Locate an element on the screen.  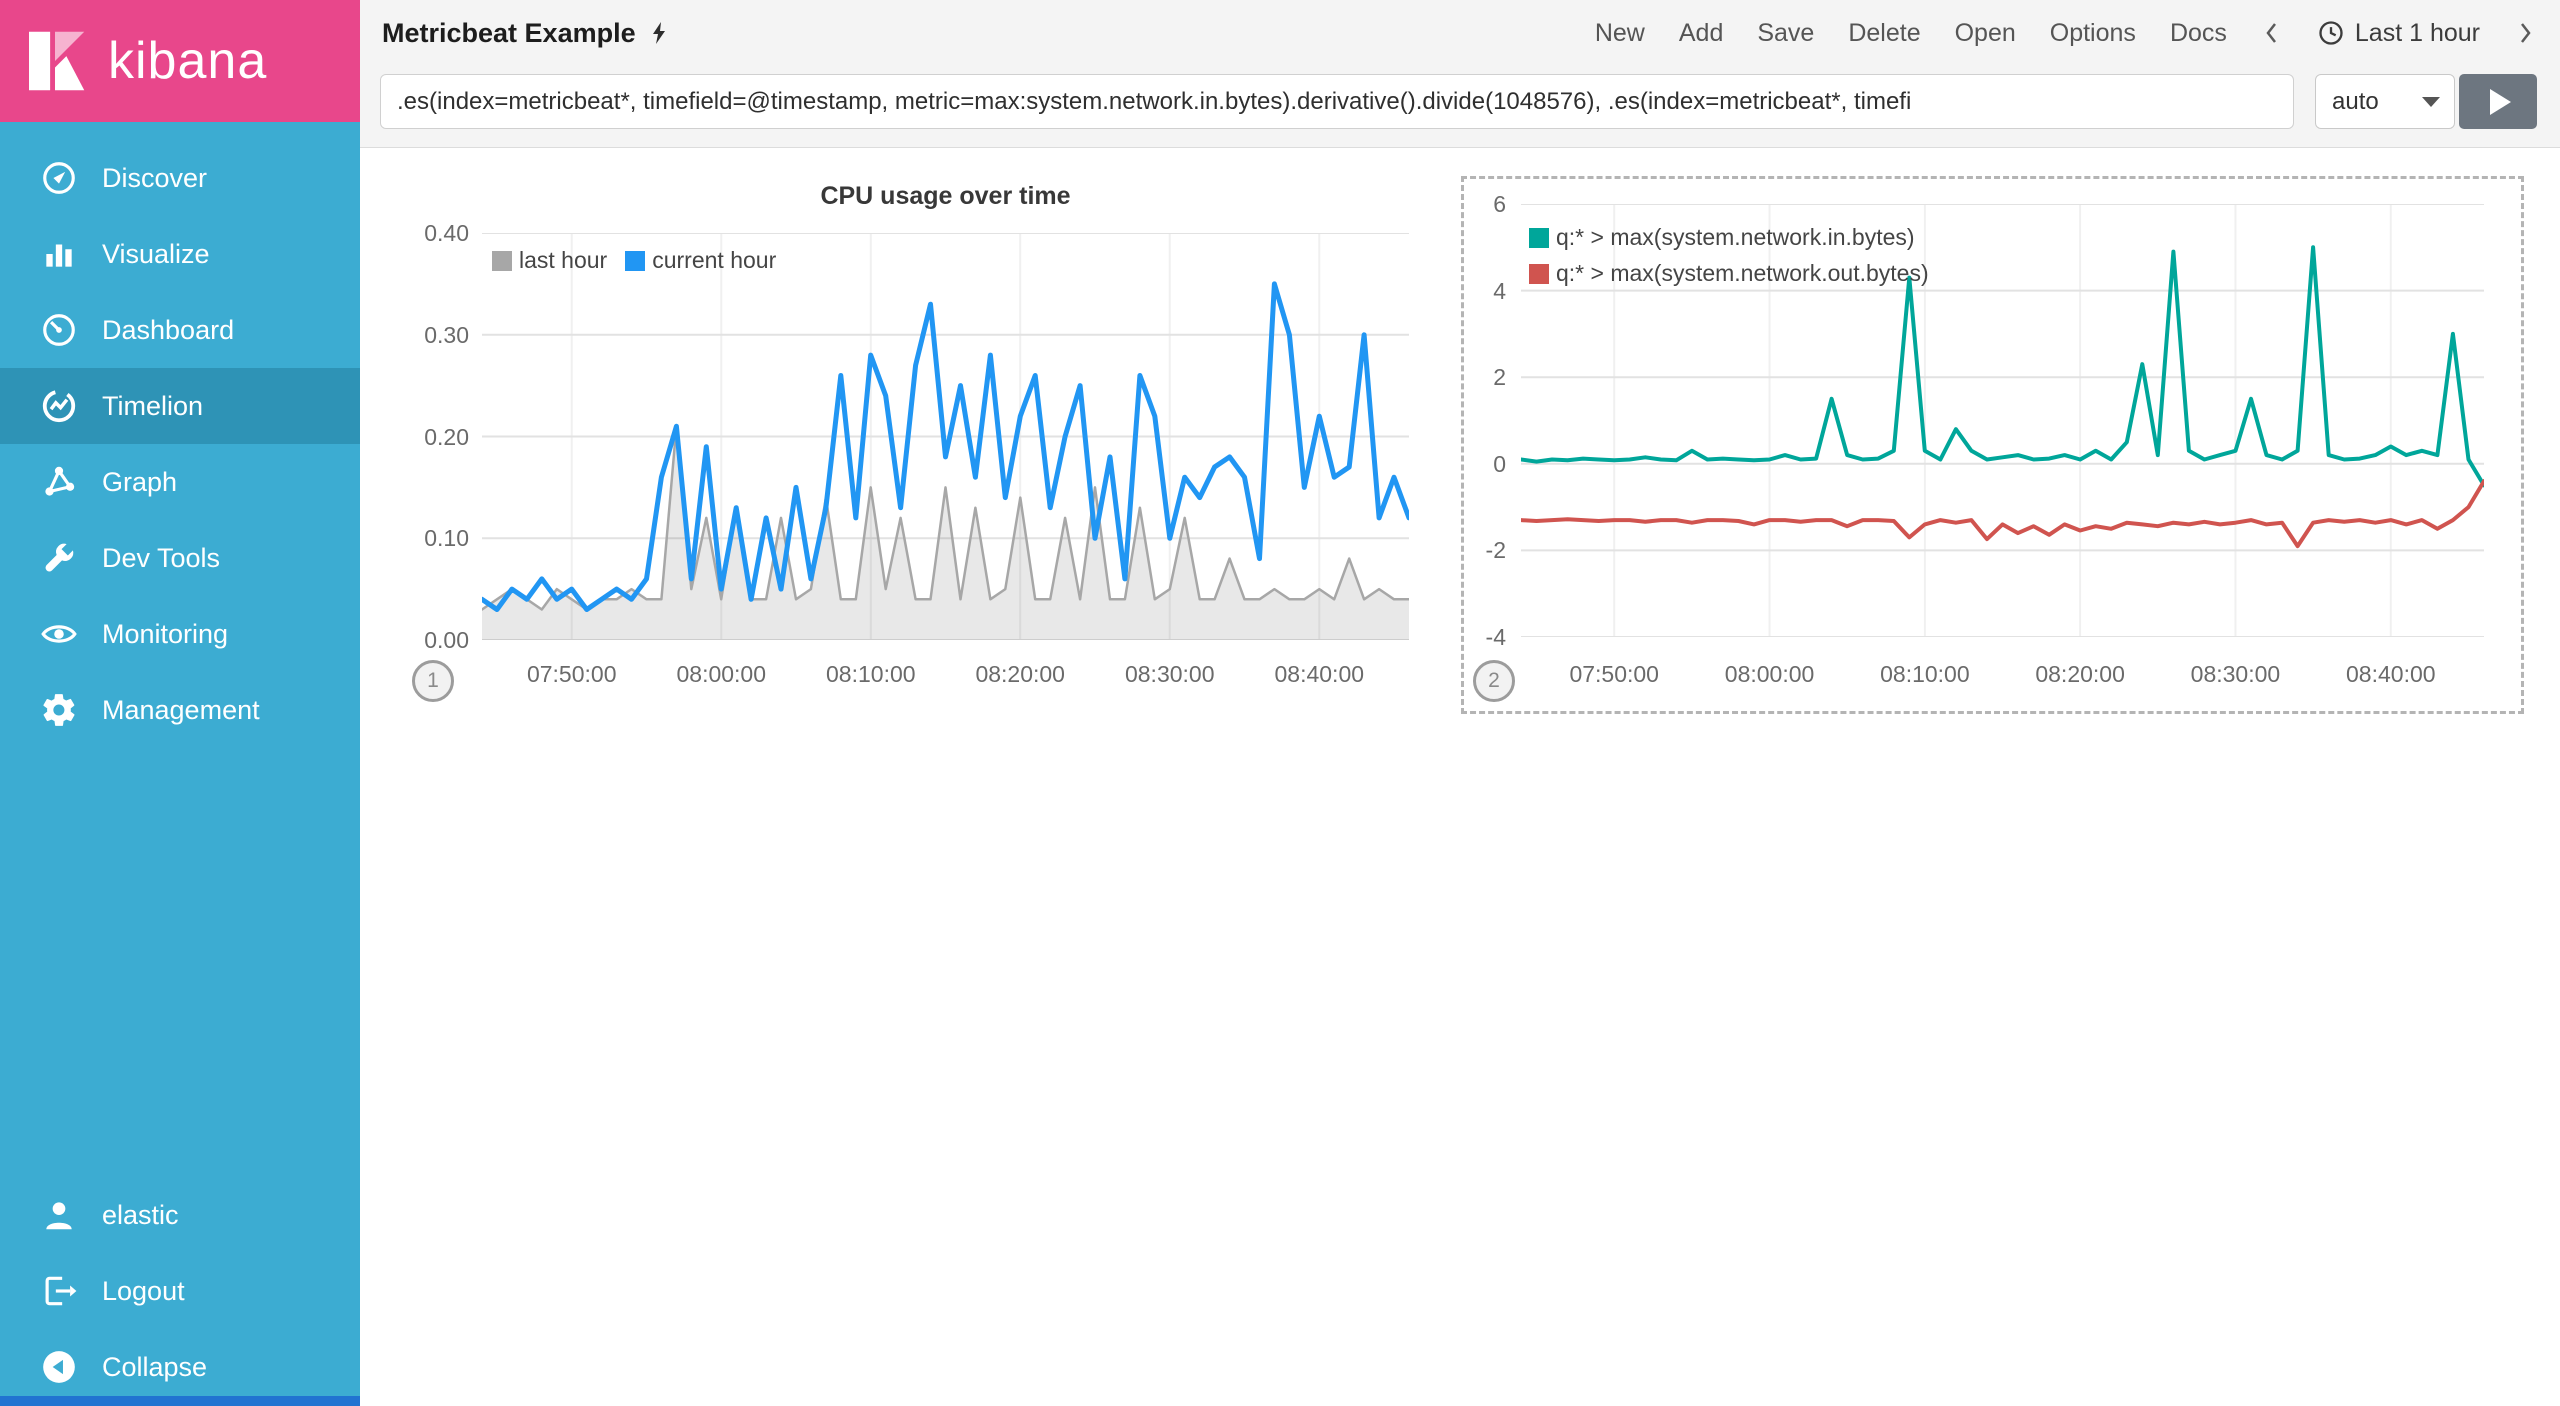
y-axis: 0.40 0.30 0.20 0.10 0.00 is located at coordinates (414, 436).